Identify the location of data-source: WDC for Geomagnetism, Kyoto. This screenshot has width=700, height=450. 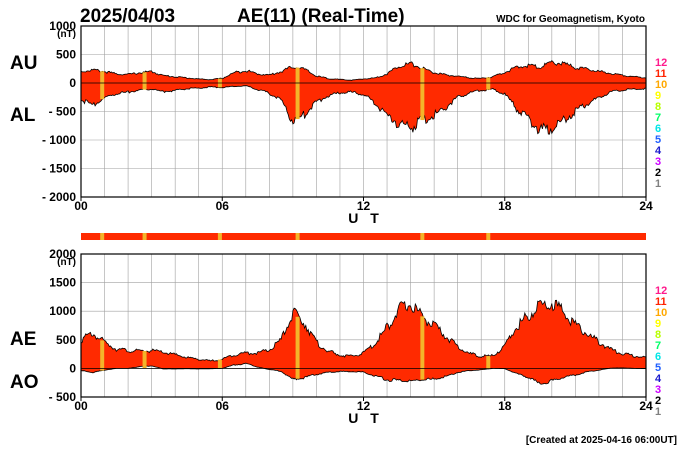
(570, 19).